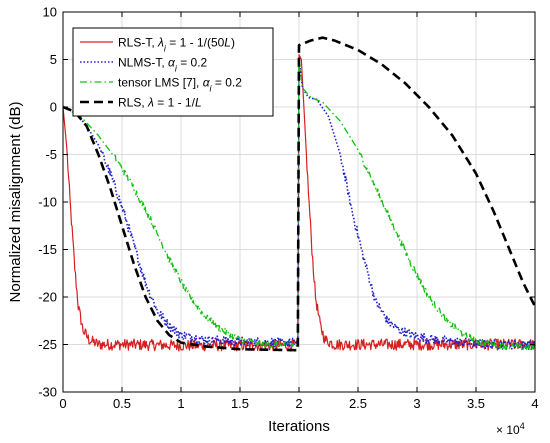  I want to click on y-tick-label-8: -30, so click(47, 392).